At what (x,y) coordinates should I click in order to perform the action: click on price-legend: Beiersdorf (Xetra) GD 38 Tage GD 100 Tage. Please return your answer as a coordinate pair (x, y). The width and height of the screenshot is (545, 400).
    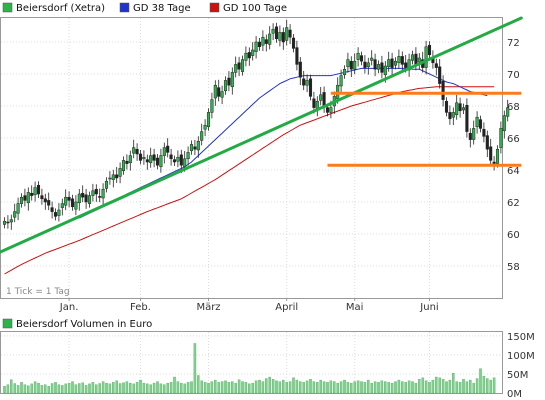
    Looking at the image, I should click on (144, 8).